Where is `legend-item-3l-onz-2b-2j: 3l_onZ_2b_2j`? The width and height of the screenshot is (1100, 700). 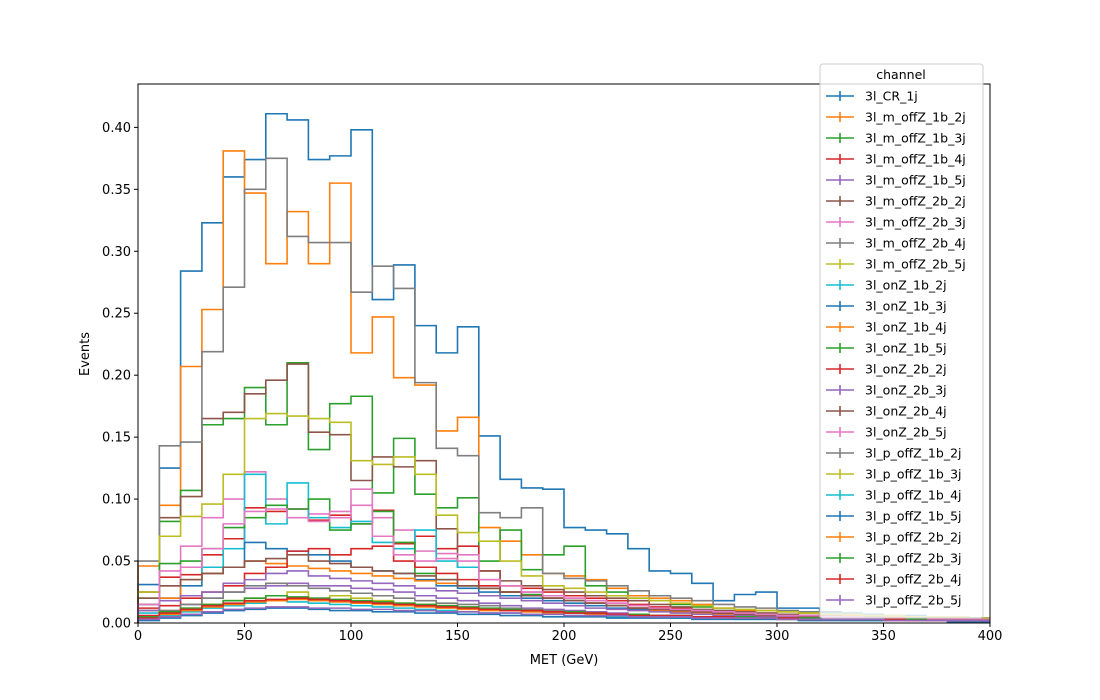
legend-item-3l-onz-2b-2j: 3l_onZ_2b_2j is located at coordinates (886, 369).